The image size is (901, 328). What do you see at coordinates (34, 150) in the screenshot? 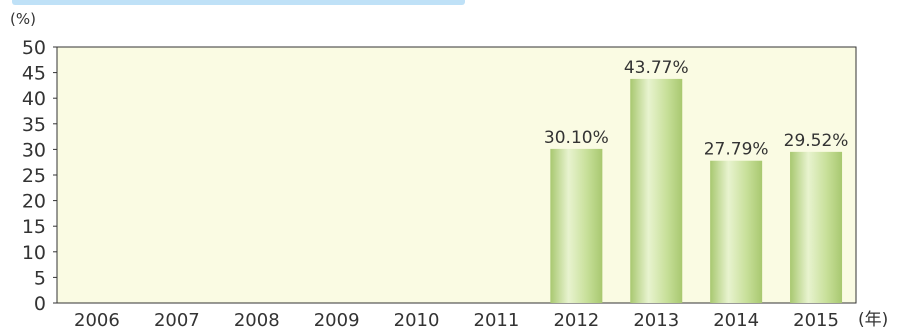
I see `y-tick-label: 30` at bounding box center [34, 150].